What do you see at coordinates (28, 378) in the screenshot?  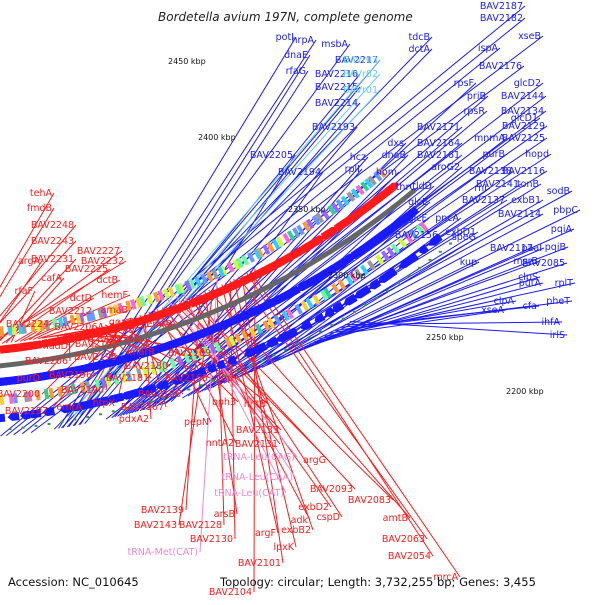 I see `gene-label: purD` at bounding box center [28, 378].